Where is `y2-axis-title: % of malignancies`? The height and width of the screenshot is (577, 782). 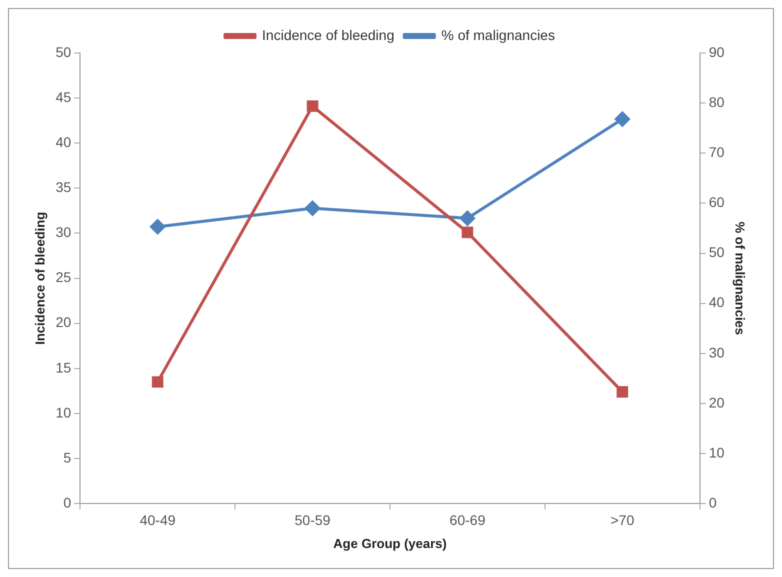 y2-axis-title: % of malignancies is located at coordinates (740, 279).